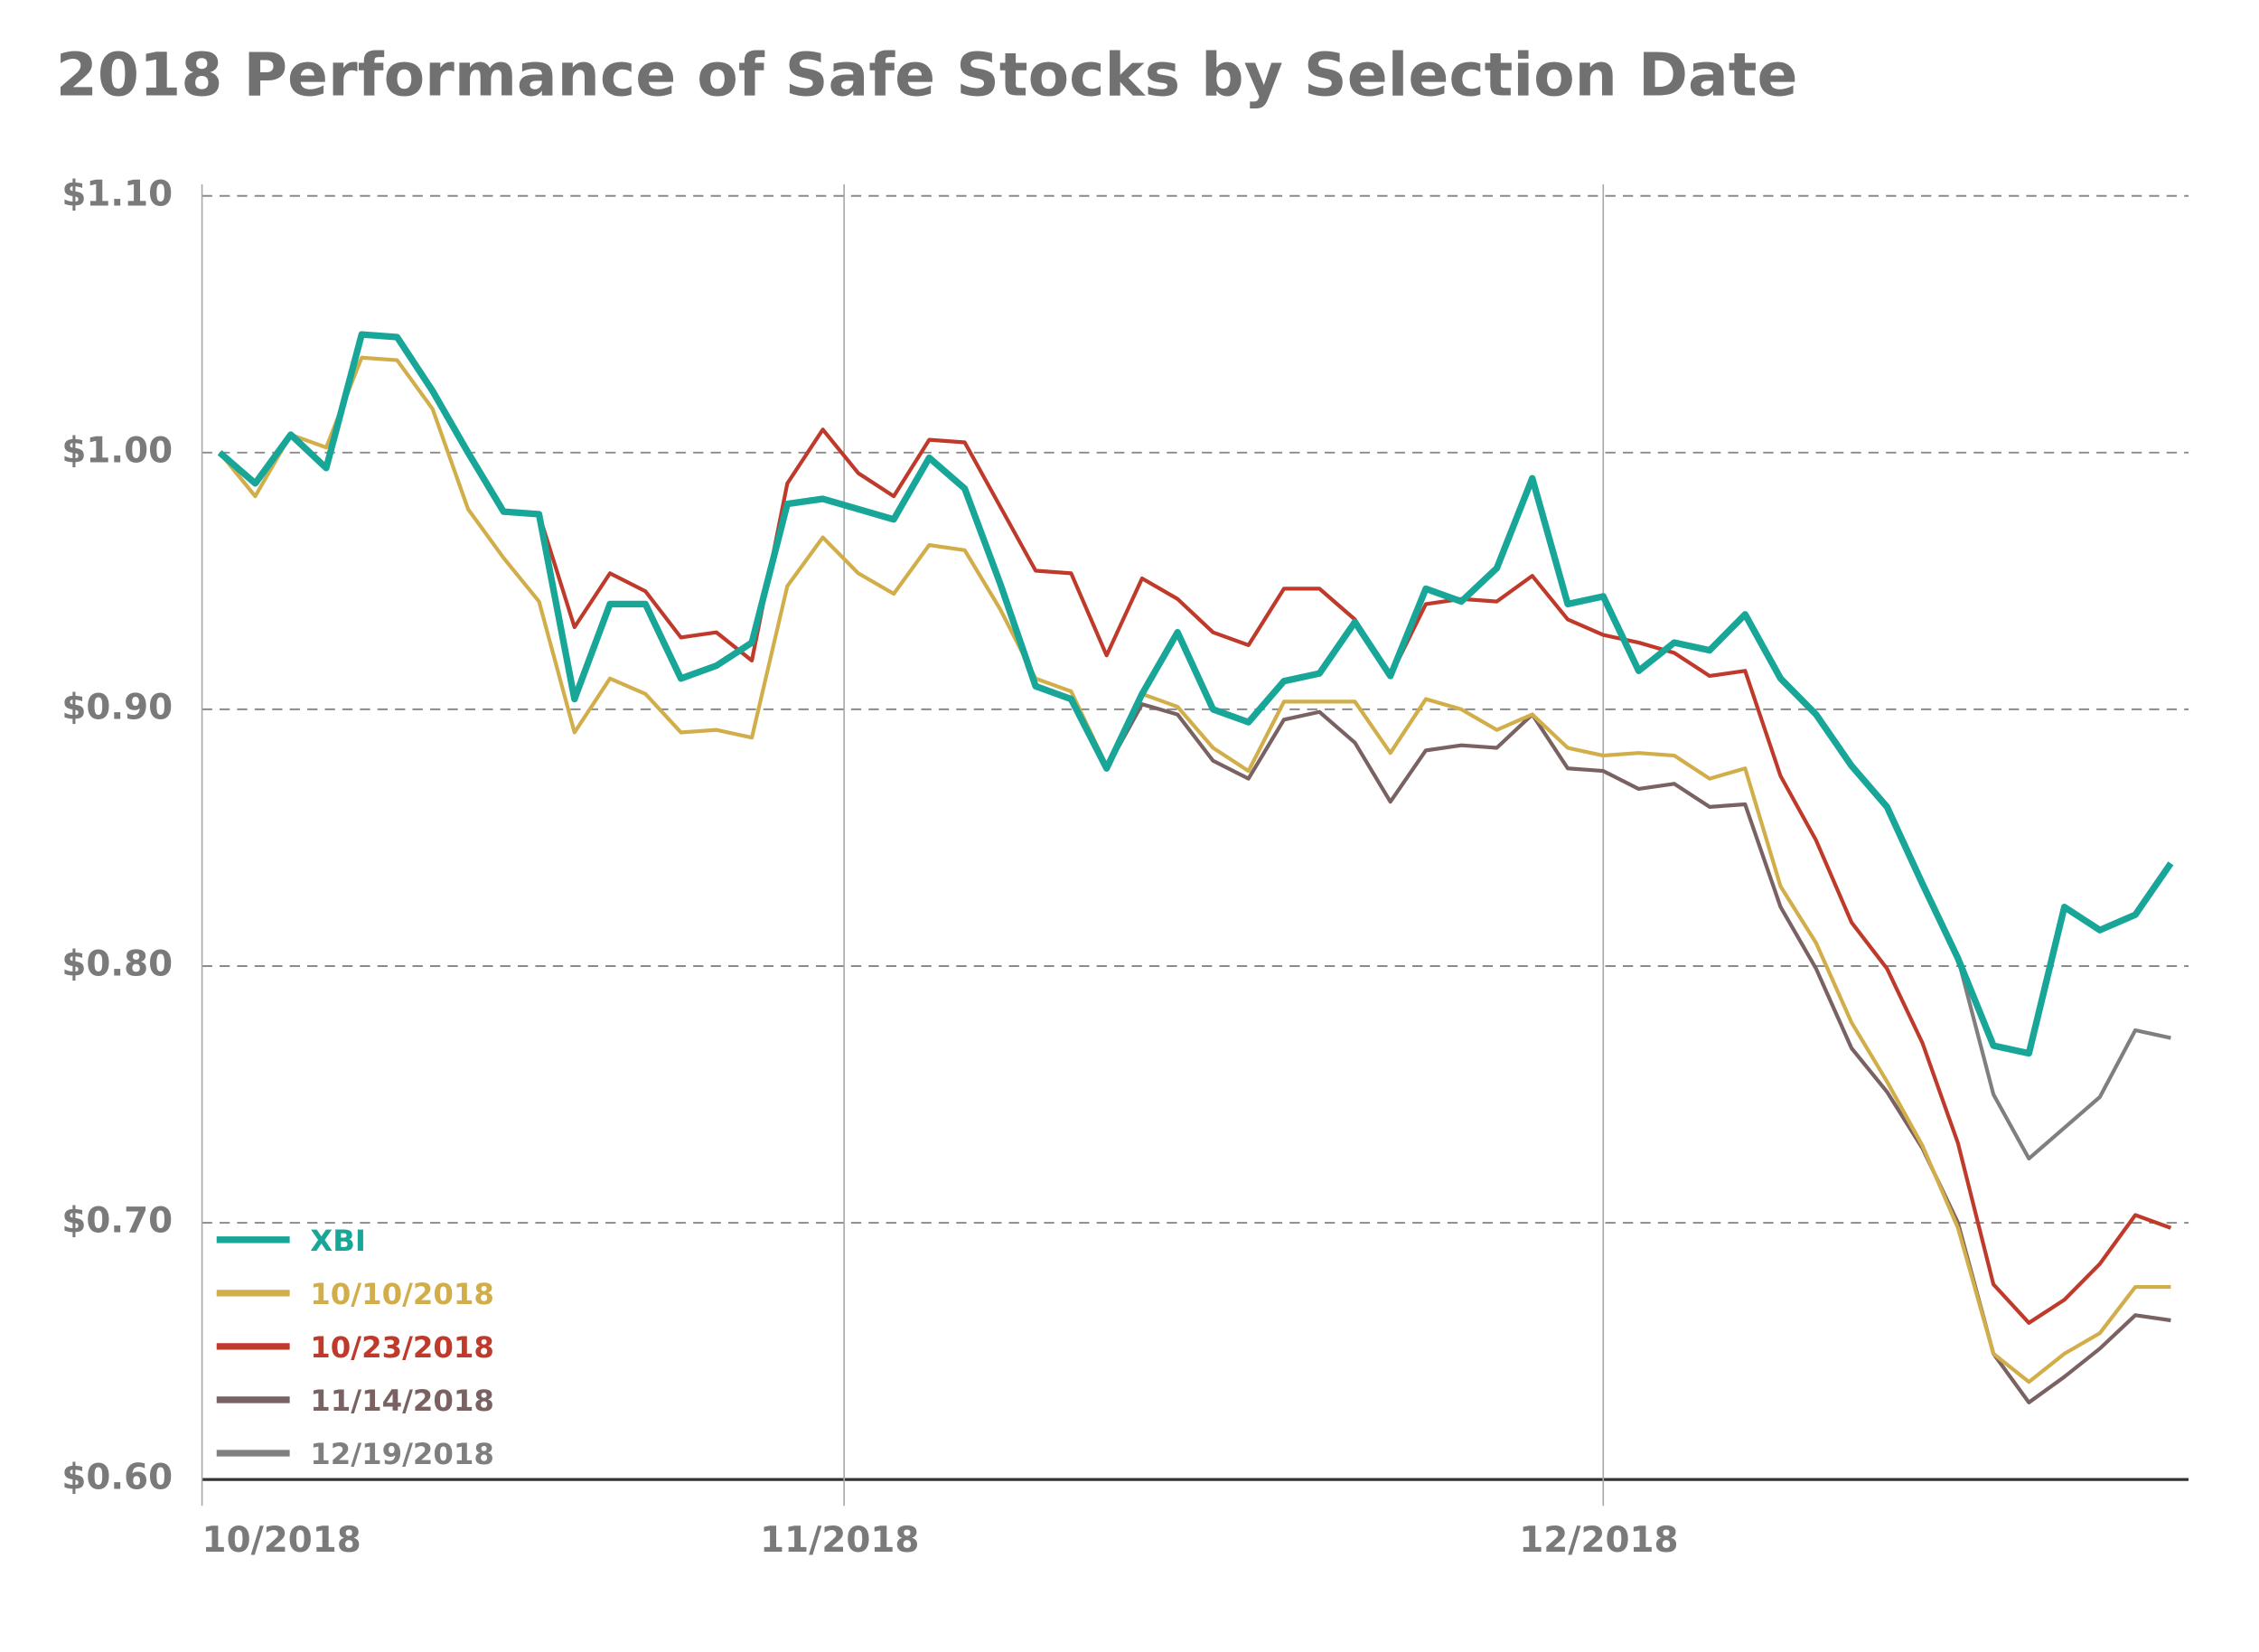  Describe the element at coordinates (117, 1478) in the screenshot. I see `y-tick-label: $0.60` at that location.